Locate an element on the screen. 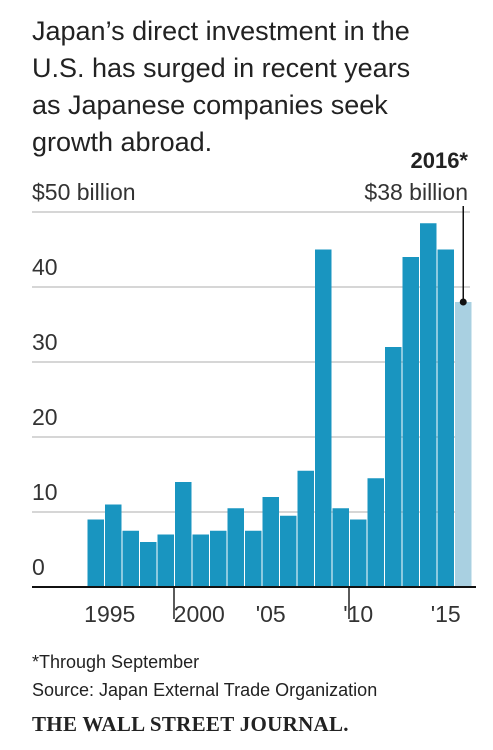 This screenshot has height=750, width=493. y-tick-label: 10 is located at coordinates (45, 492).